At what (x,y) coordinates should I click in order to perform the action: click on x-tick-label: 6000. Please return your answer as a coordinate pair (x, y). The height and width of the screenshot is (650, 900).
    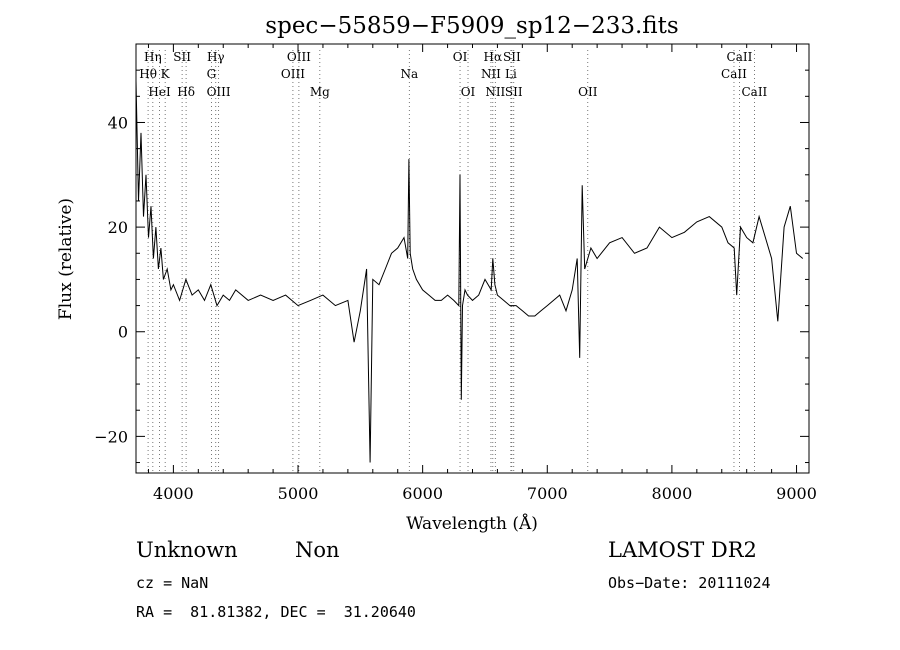
    Looking at the image, I should click on (422, 493).